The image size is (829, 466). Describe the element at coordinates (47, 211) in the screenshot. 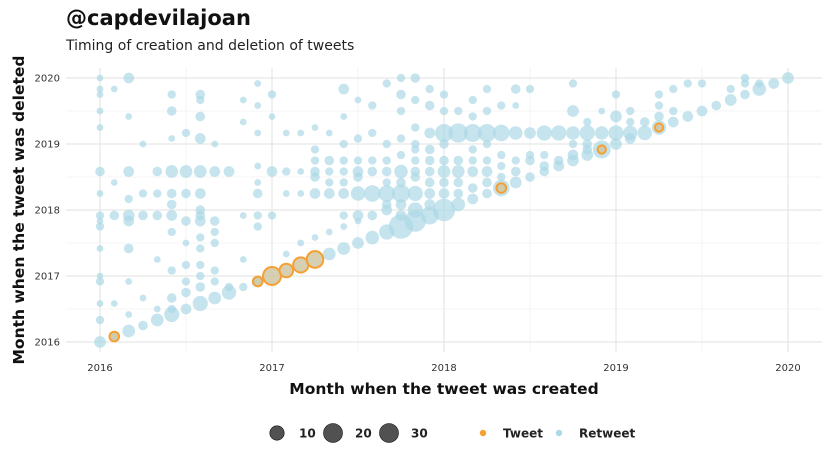

I see `y-axis-ticks: 2016 2017 2018 2019 2020` at that location.